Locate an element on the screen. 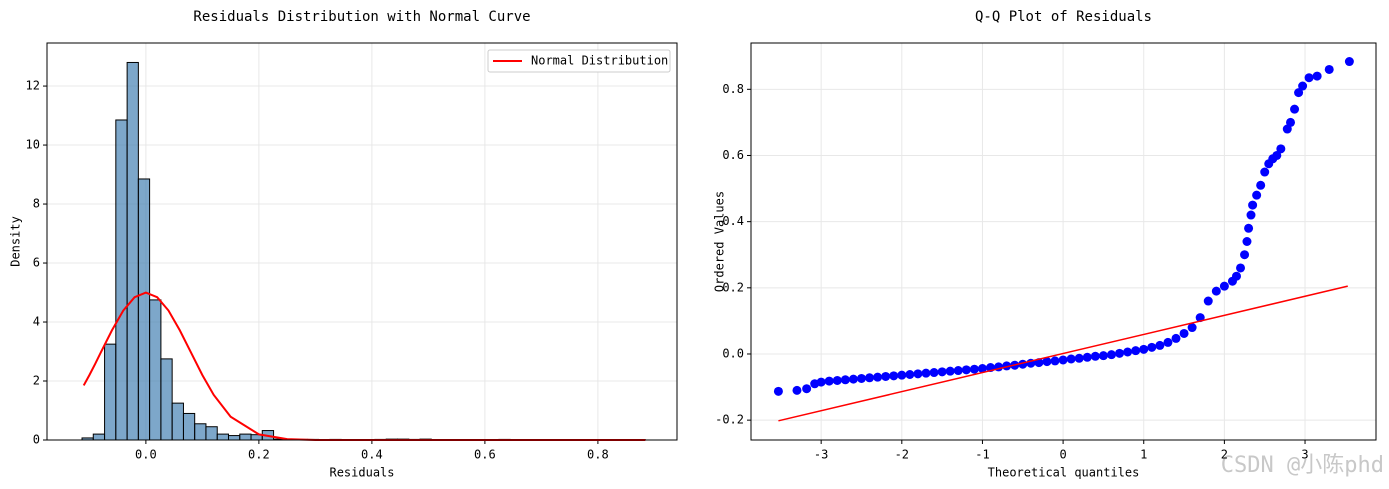 The height and width of the screenshot is (489, 1389). fit-line is located at coordinates (1063, 353).